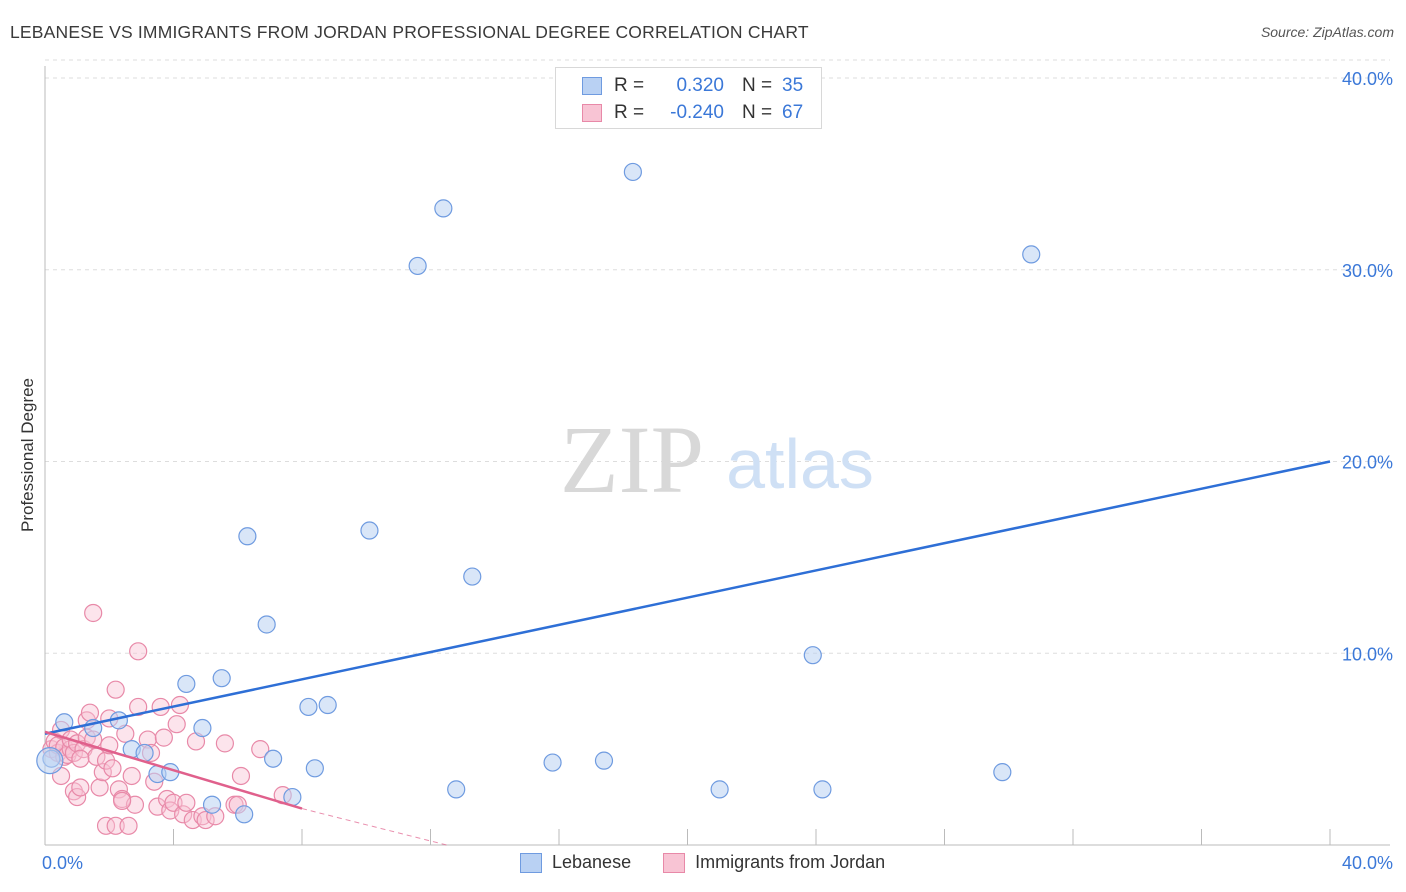  I want to click on legend-item-jordan: Immigrants from Jordan, so click(774, 862).